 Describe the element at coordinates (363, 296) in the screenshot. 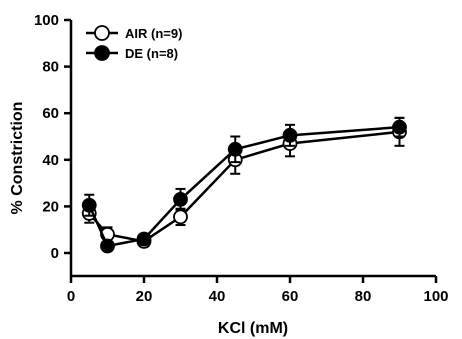

I see `x-tick-label: 80` at that location.